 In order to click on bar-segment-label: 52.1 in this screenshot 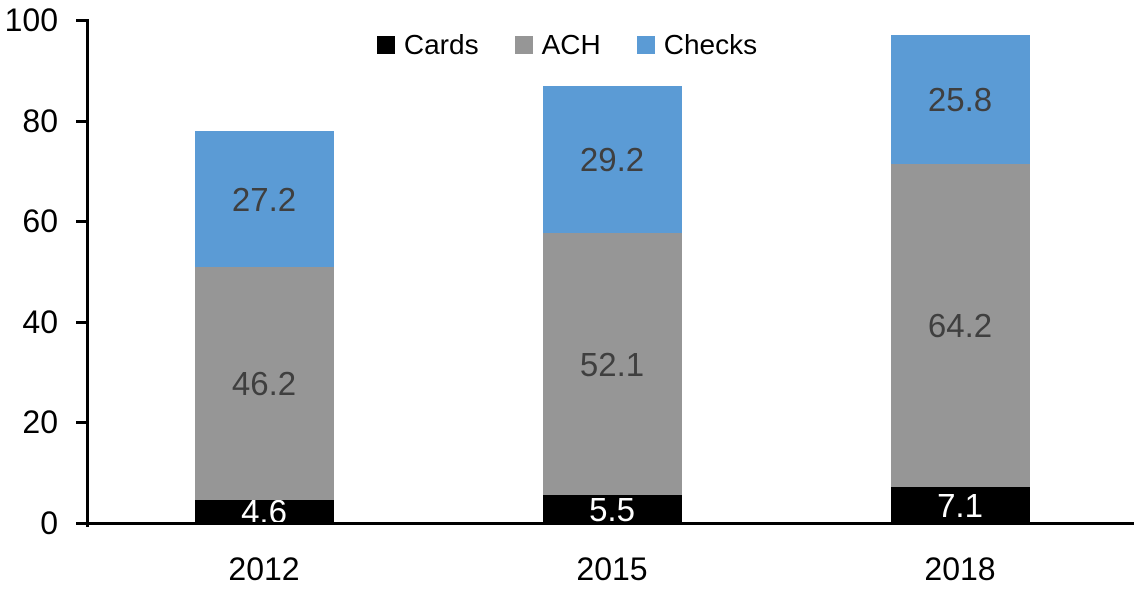, I will do `click(612, 364)`.